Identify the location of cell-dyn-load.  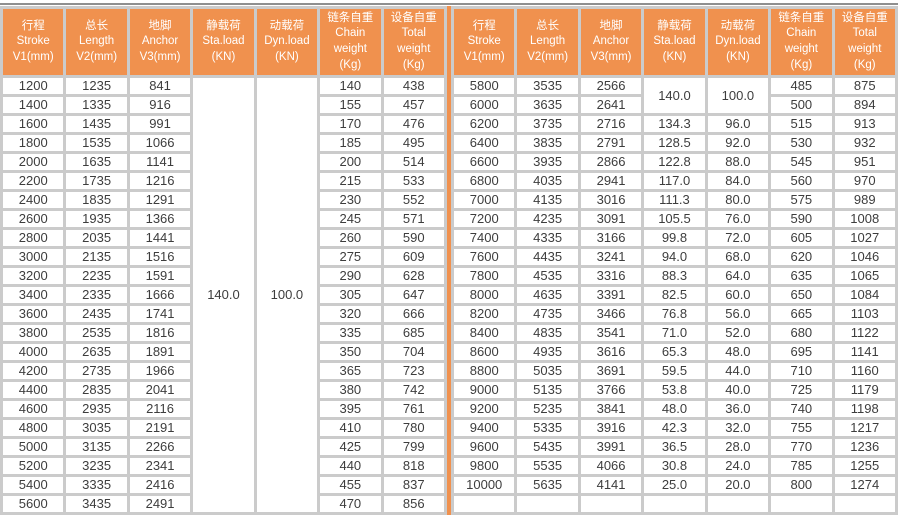
(738, 504).